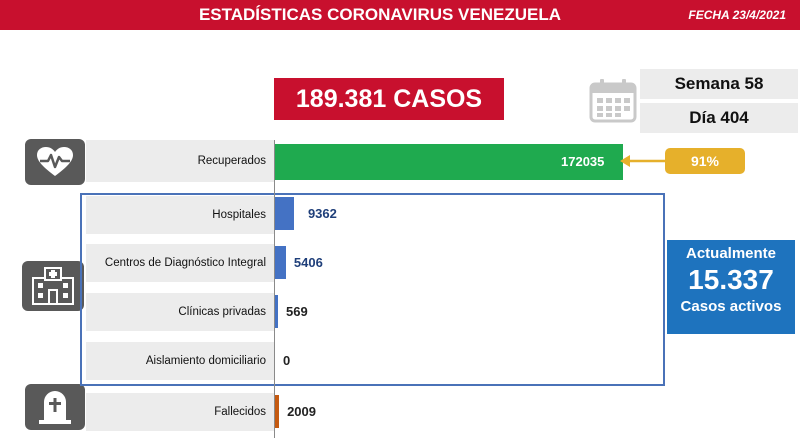  Describe the element at coordinates (613, 101) in the screenshot. I see `calendar-icon` at that location.